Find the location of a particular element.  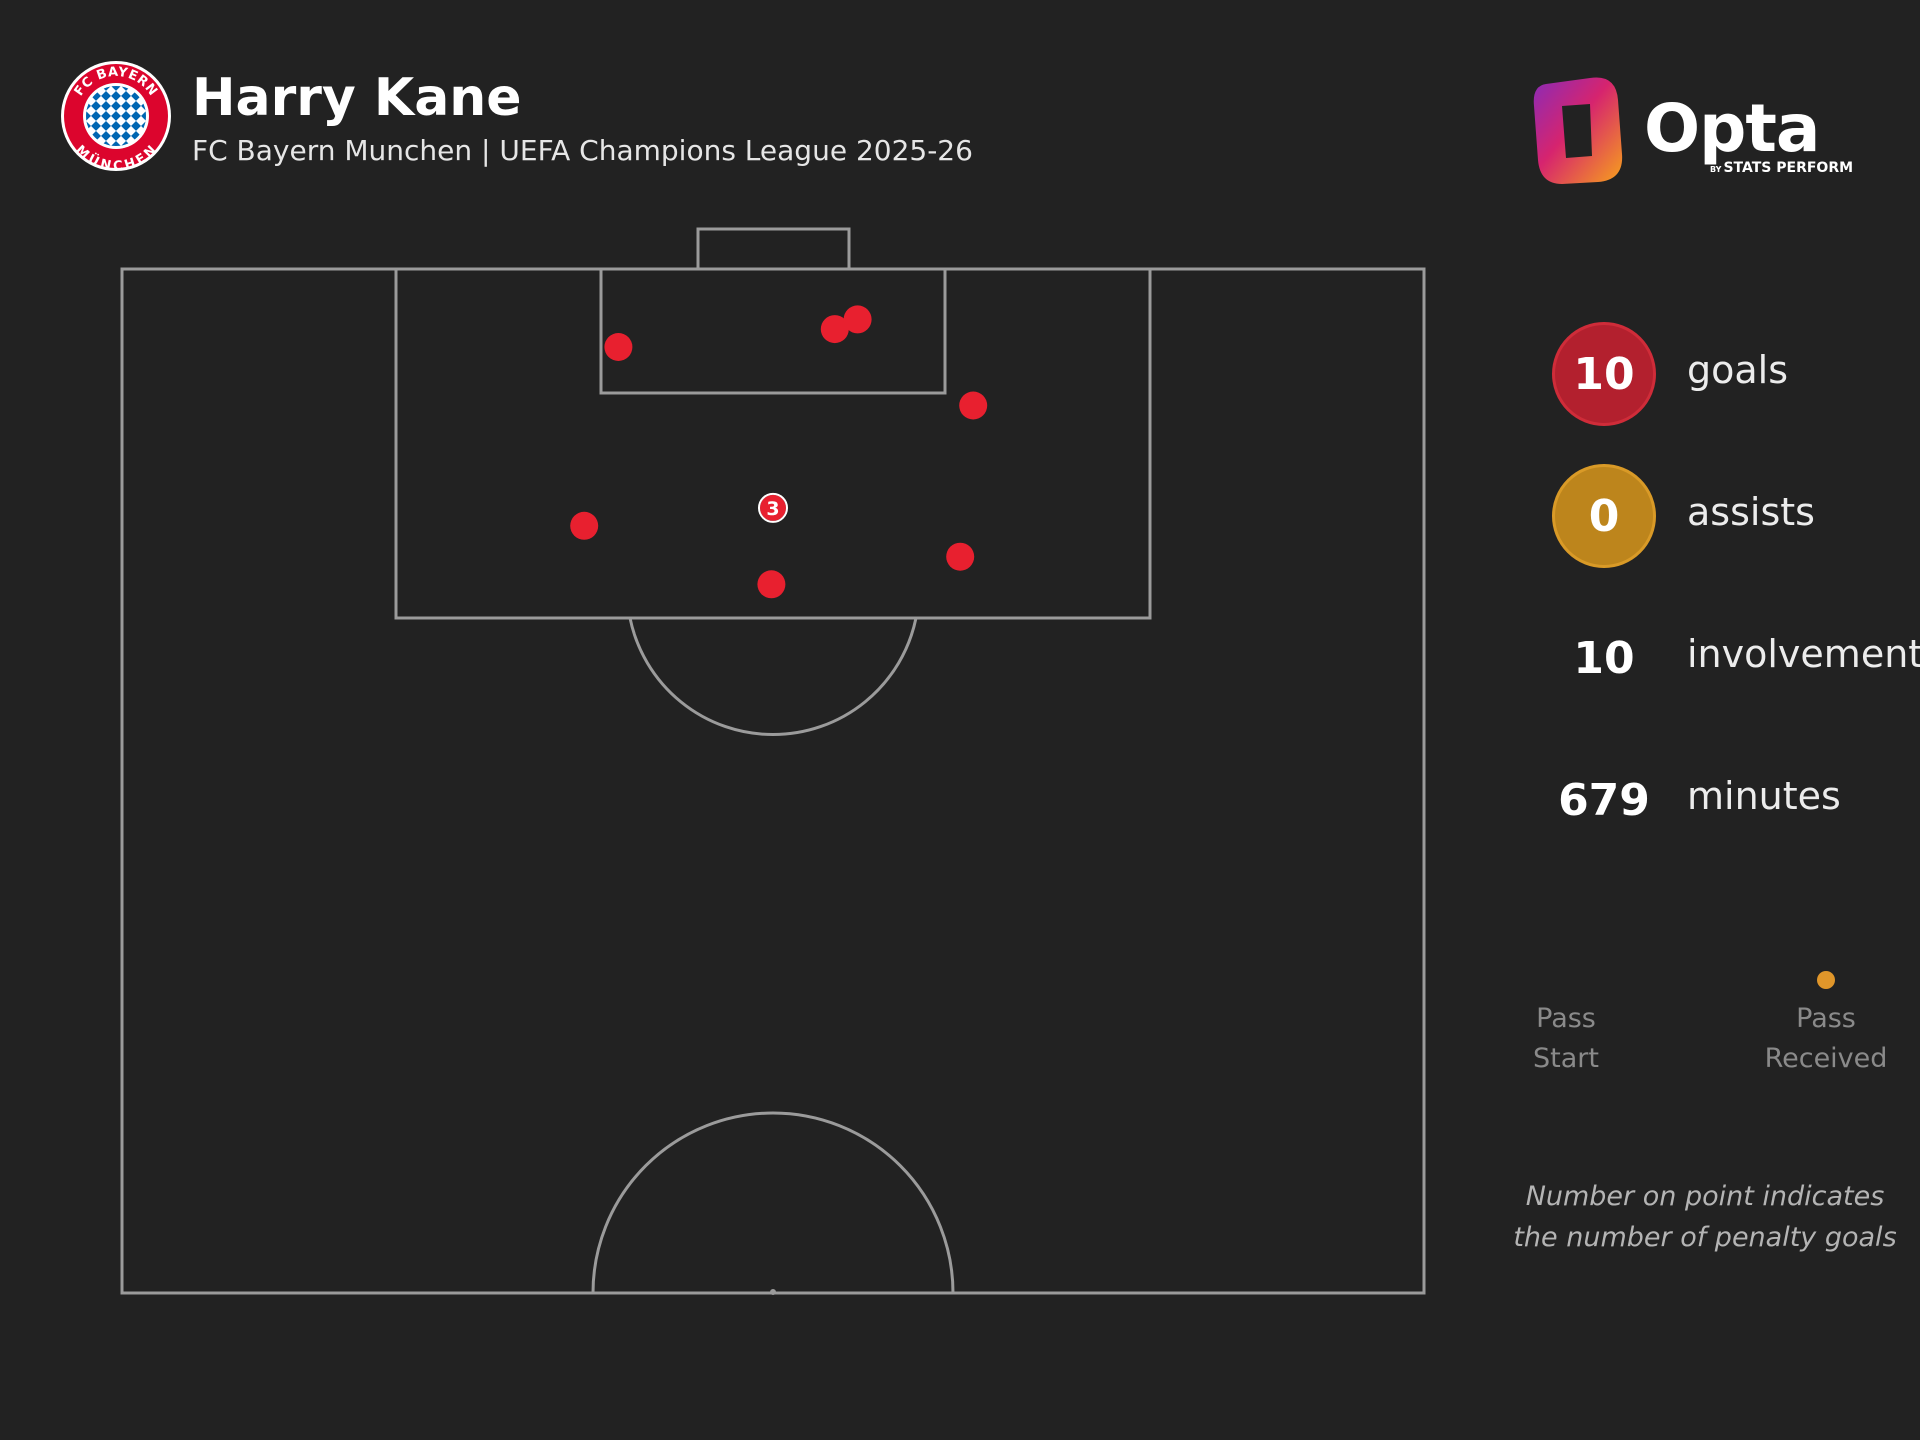

stat-row-assists: 0 assists is located at coordinates (1736, 519).